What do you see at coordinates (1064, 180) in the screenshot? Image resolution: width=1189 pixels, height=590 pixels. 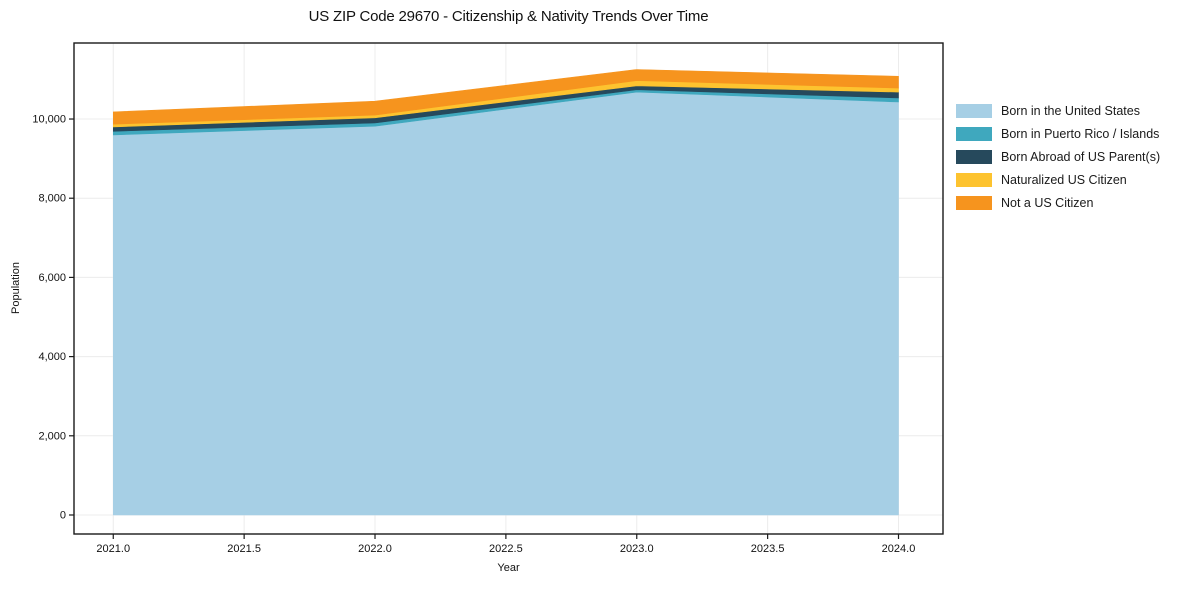 I see `legend-label-3: Naturalized US Citizen` at bounding box center [1064, 180].